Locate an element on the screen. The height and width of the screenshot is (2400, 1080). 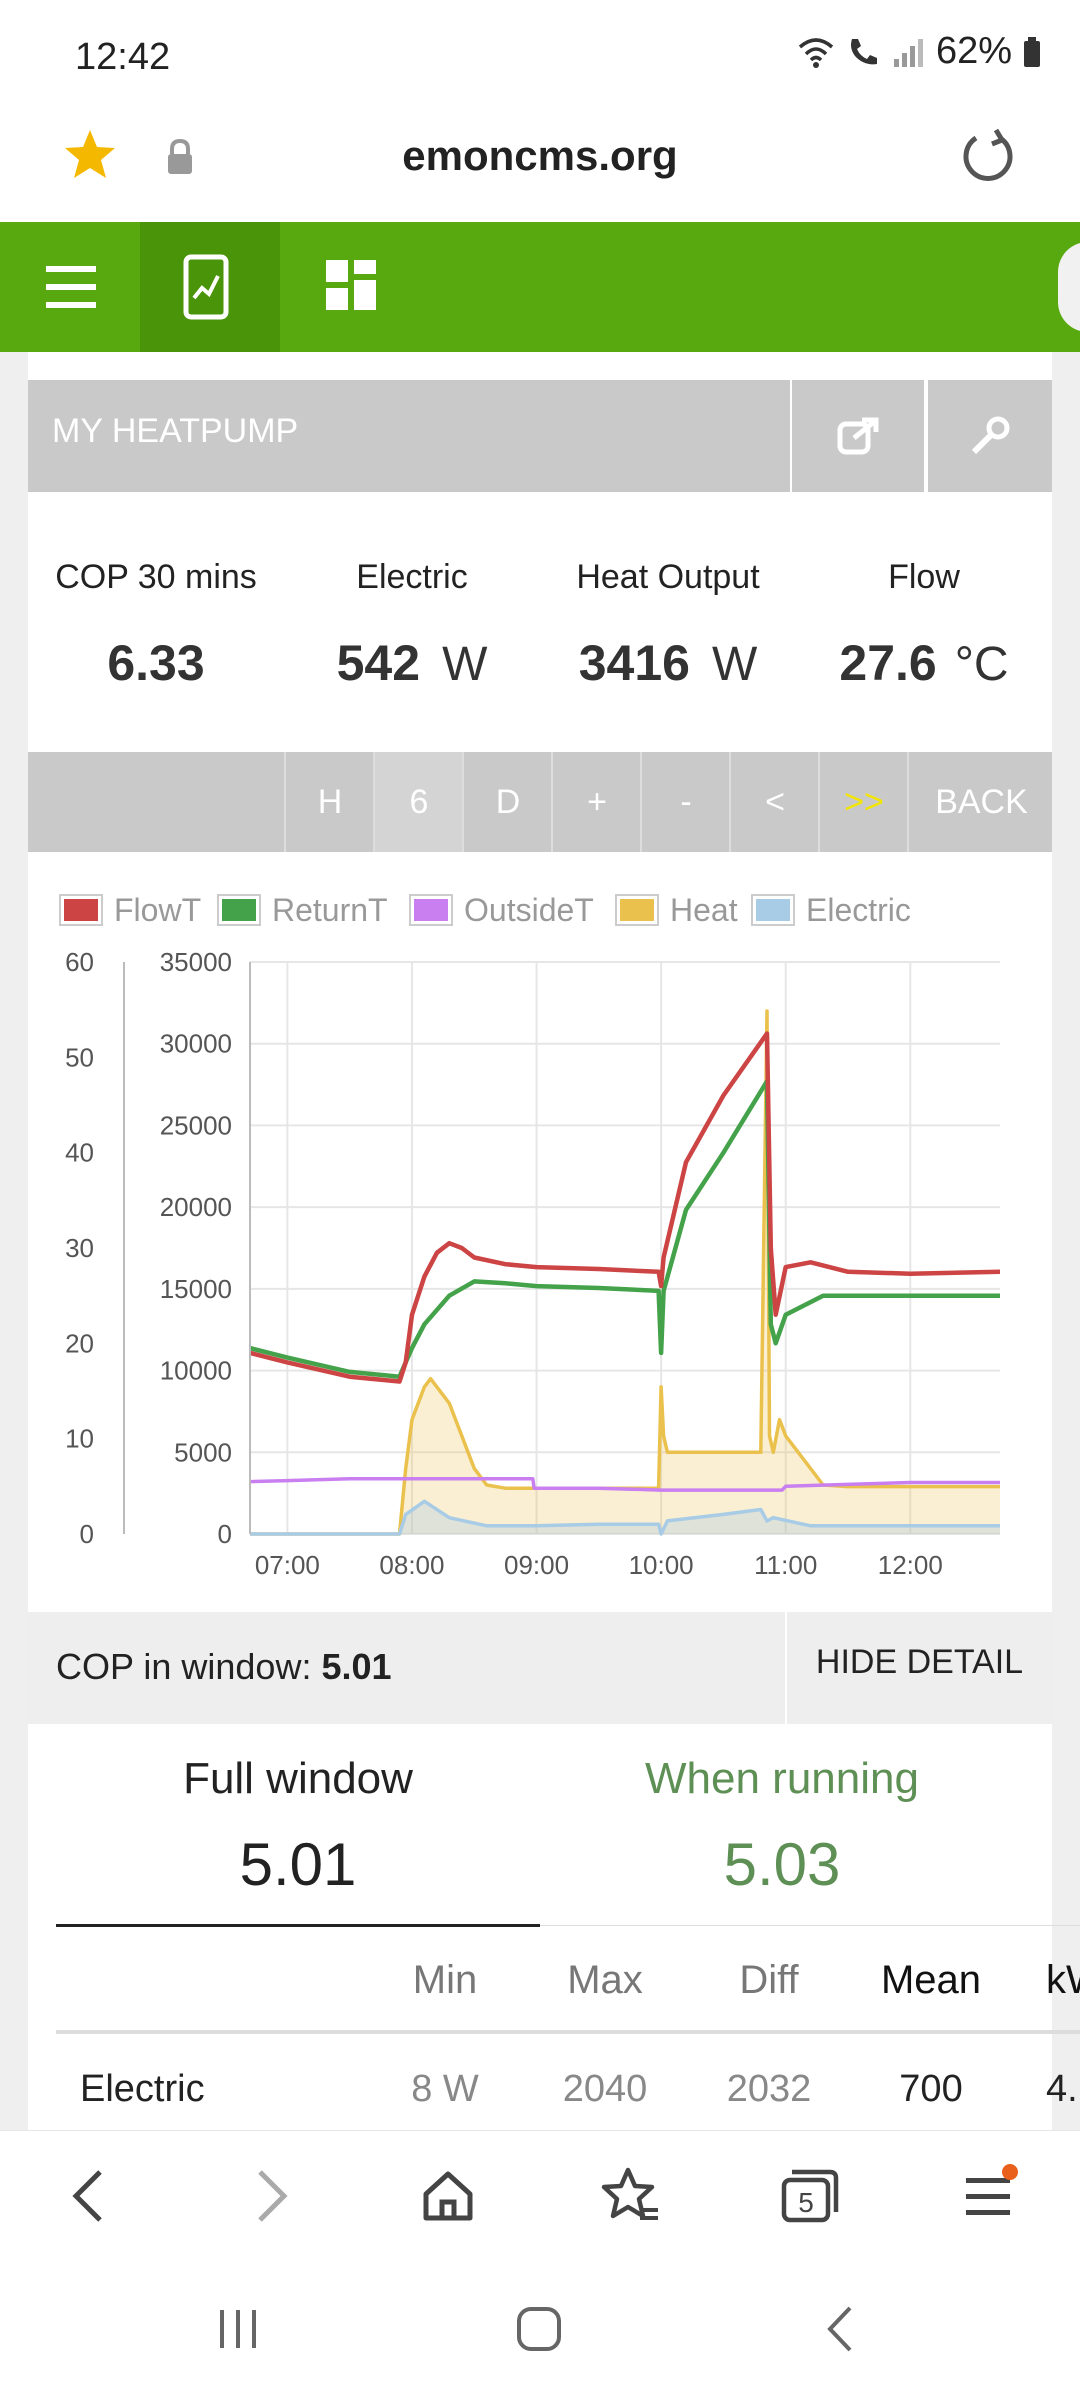
stat-cop-value: 6.33 is located at coordinates (156, 663).